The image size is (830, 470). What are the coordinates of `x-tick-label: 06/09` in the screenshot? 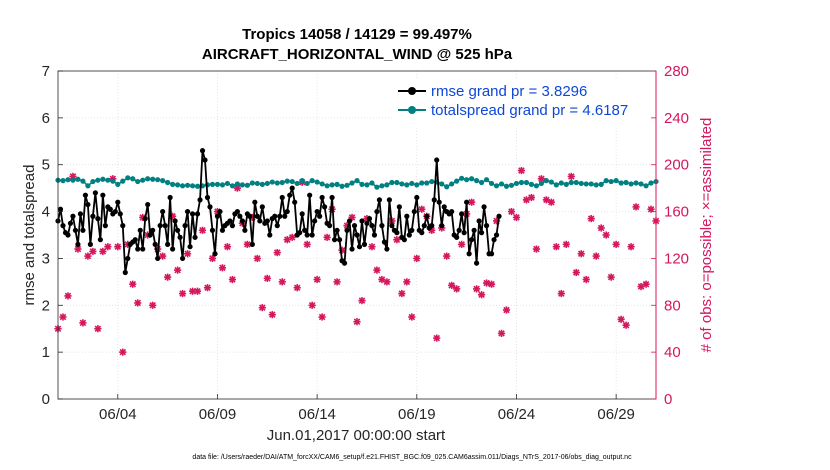 It's located at (218, 414).